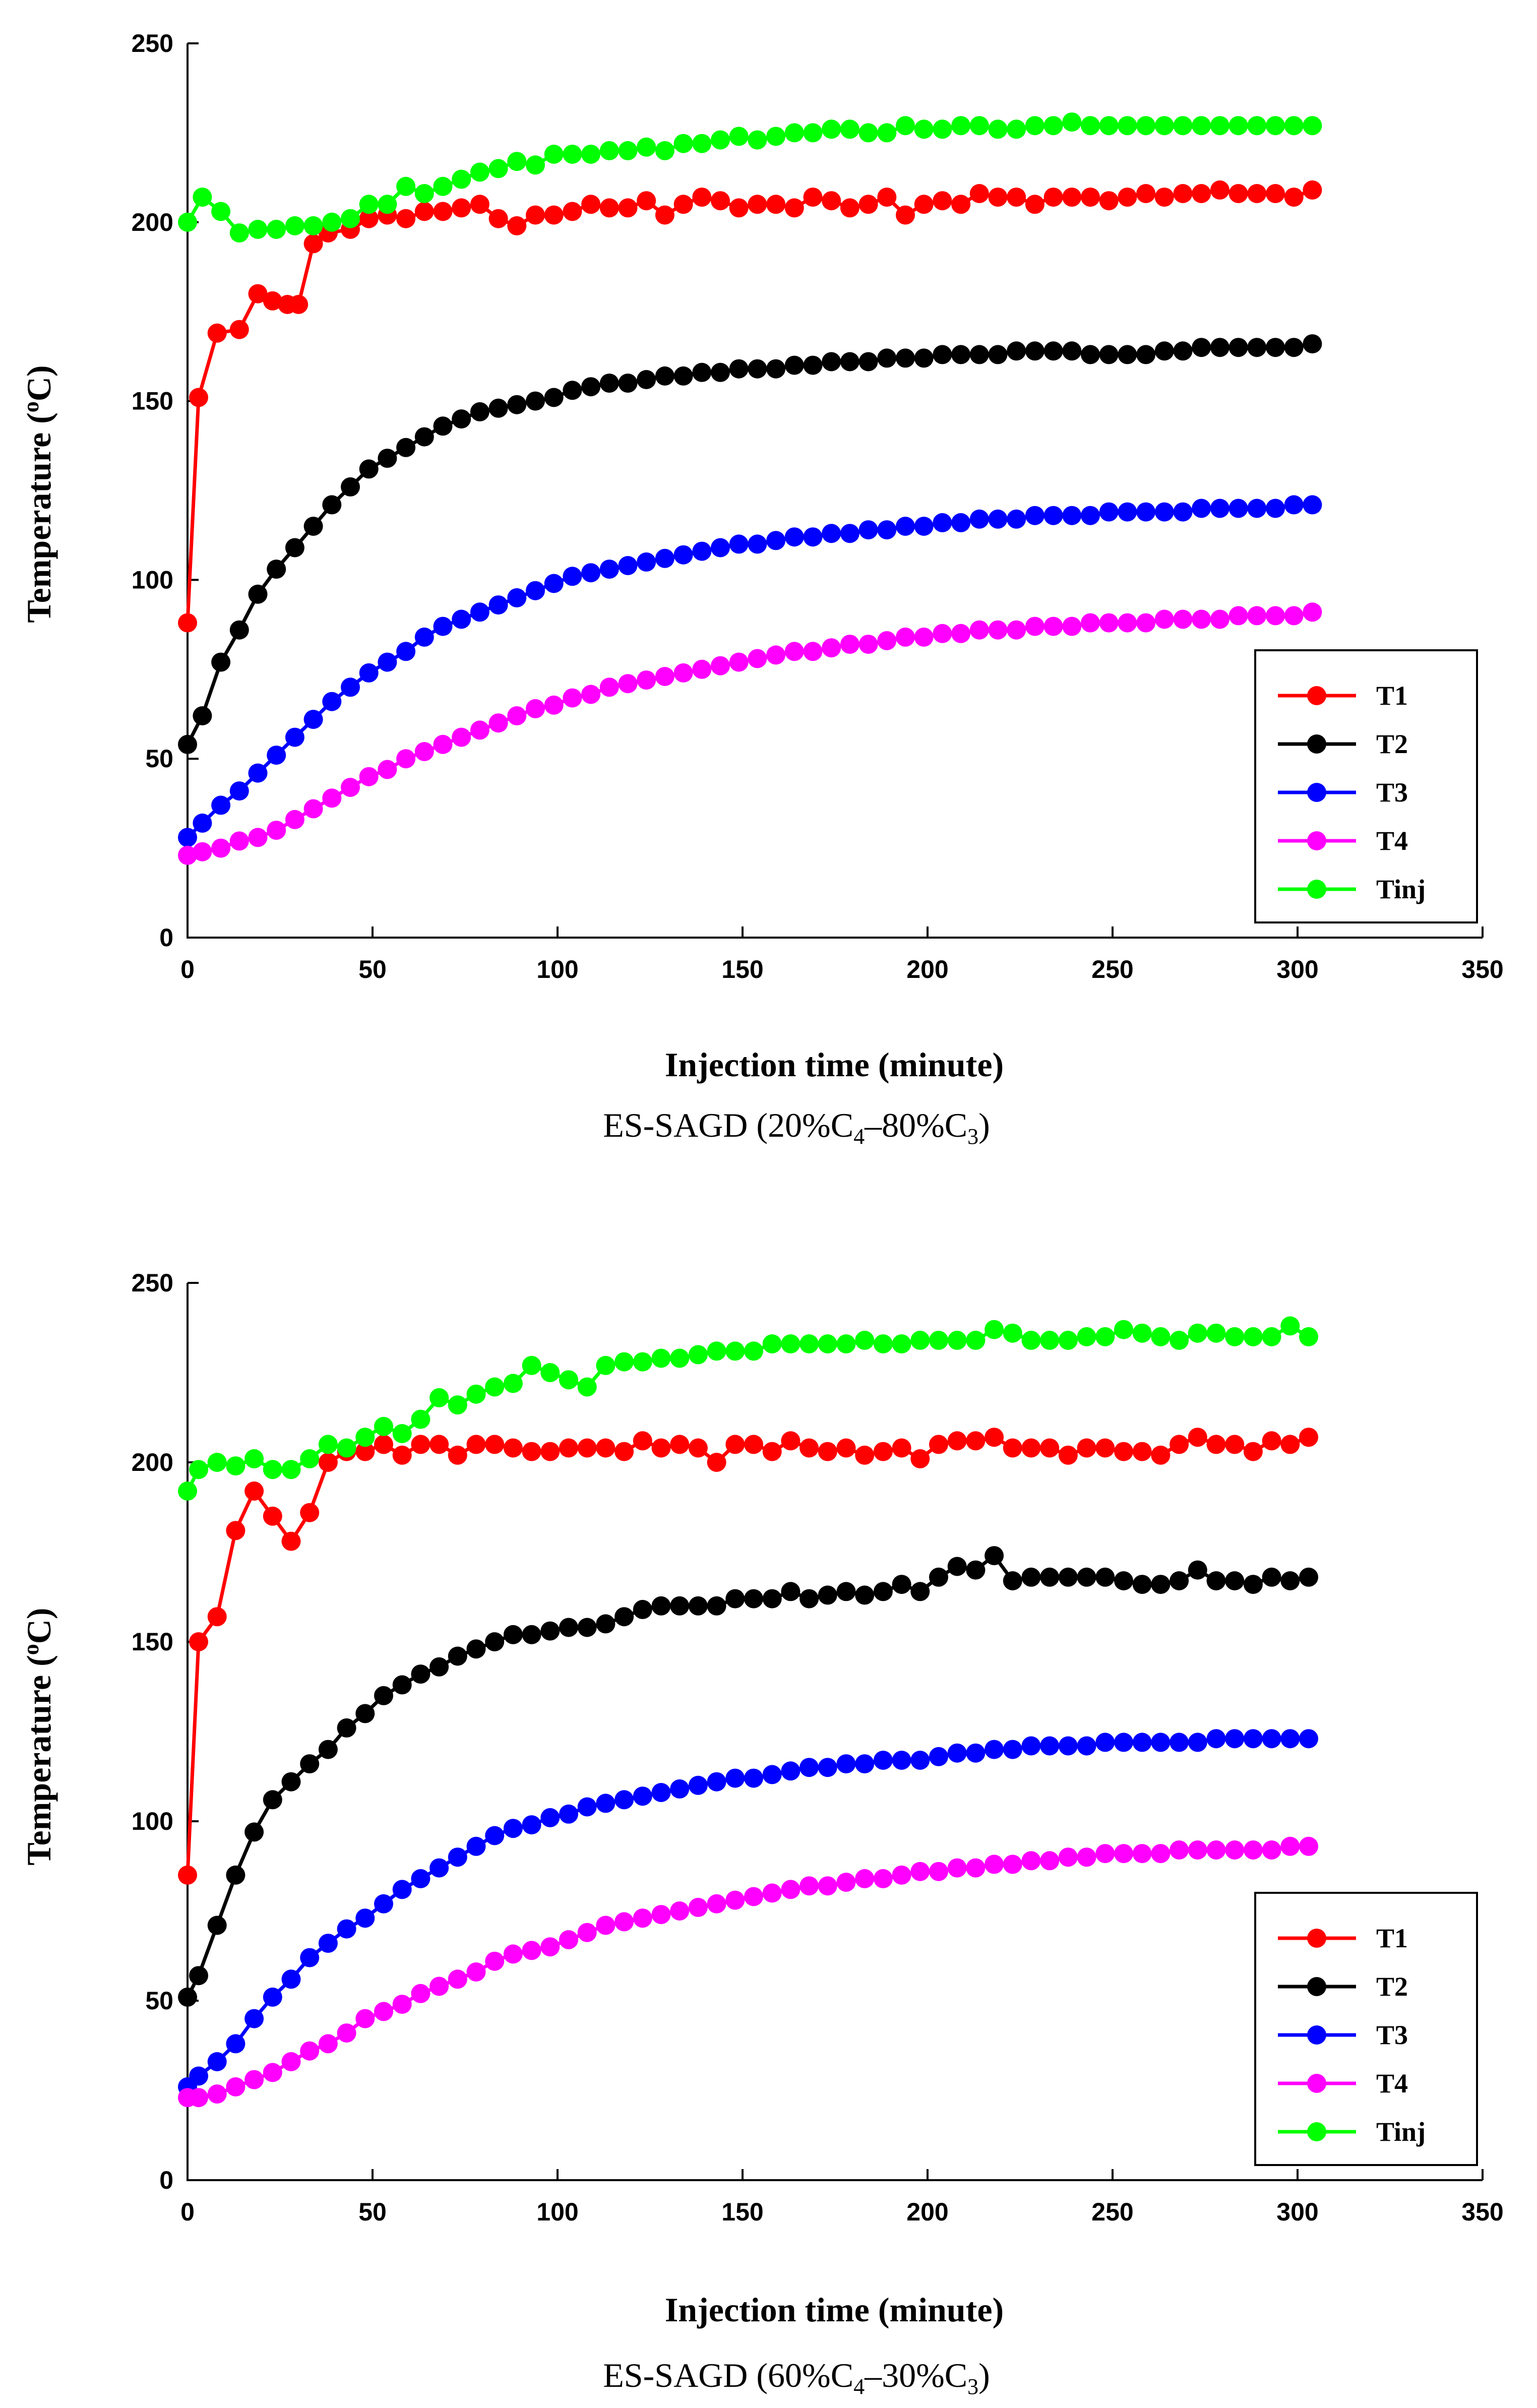  Describe the element at coordinates (1392, 696) in the screenshot. I see `legend-label-top-T1: T1` at that location.